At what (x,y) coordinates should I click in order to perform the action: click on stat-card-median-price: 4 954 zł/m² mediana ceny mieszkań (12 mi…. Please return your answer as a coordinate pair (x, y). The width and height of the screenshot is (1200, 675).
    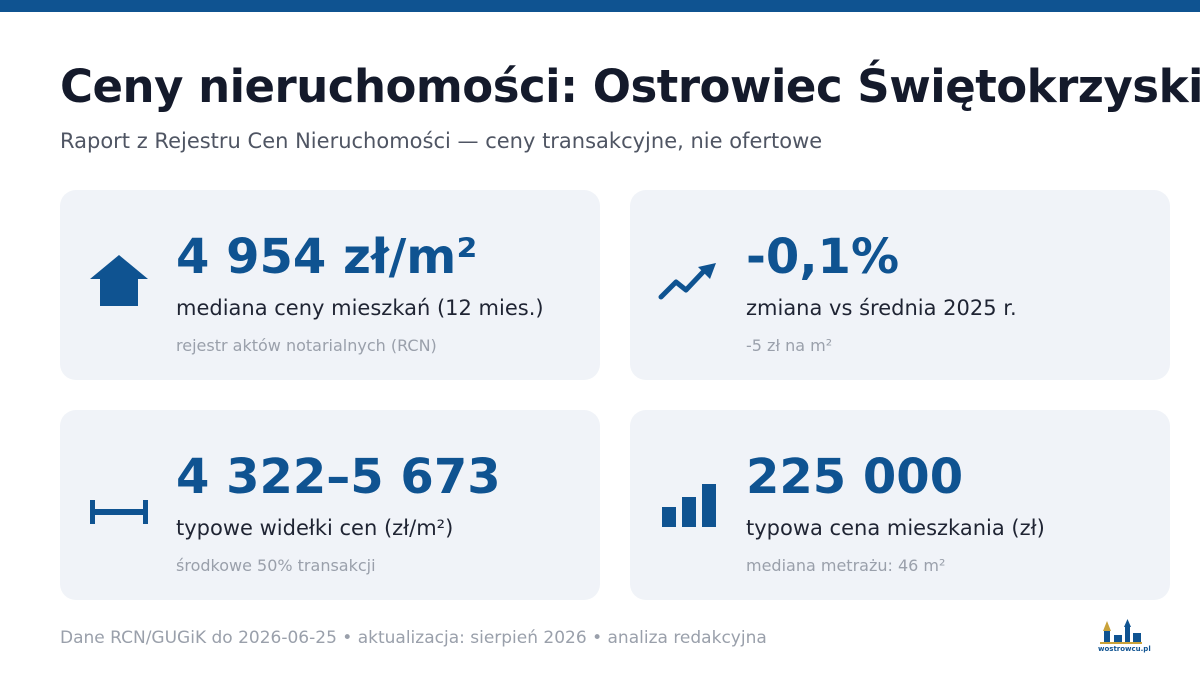
    Looking at the image, I should click on (330, 285).